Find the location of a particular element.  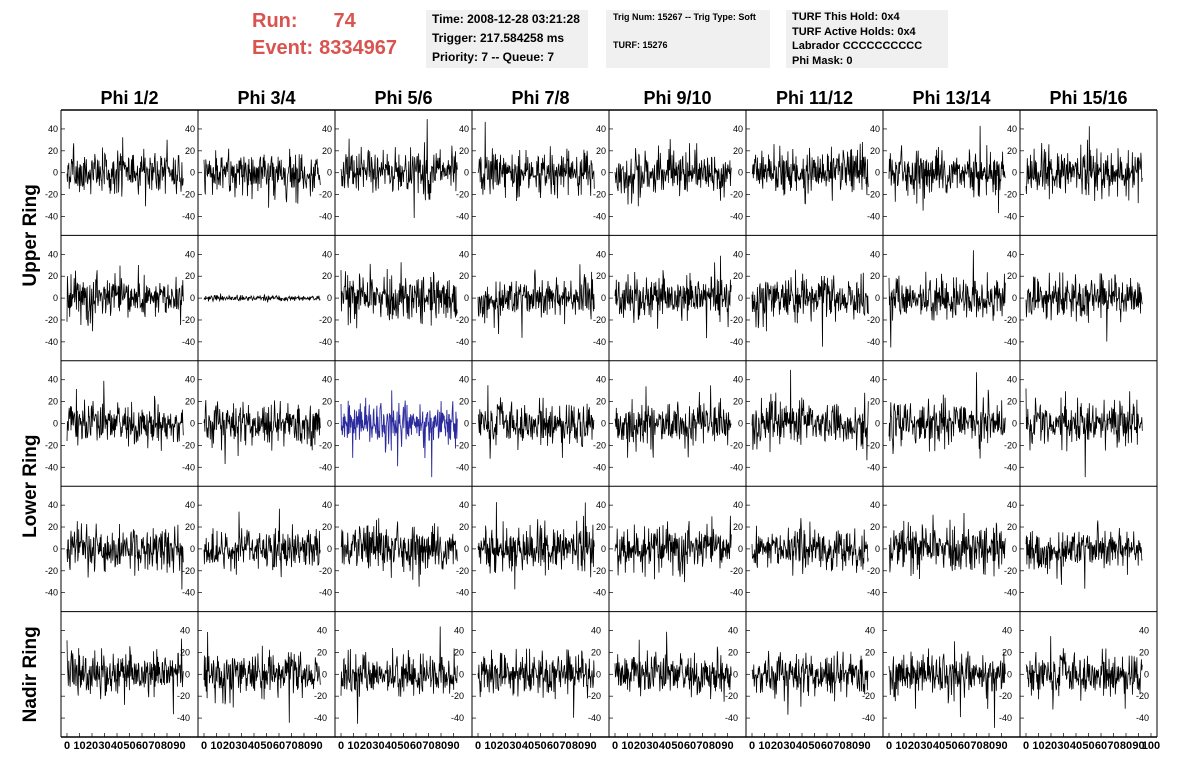

column-title: Phi 1/2 is located at coordinates (129, 98).